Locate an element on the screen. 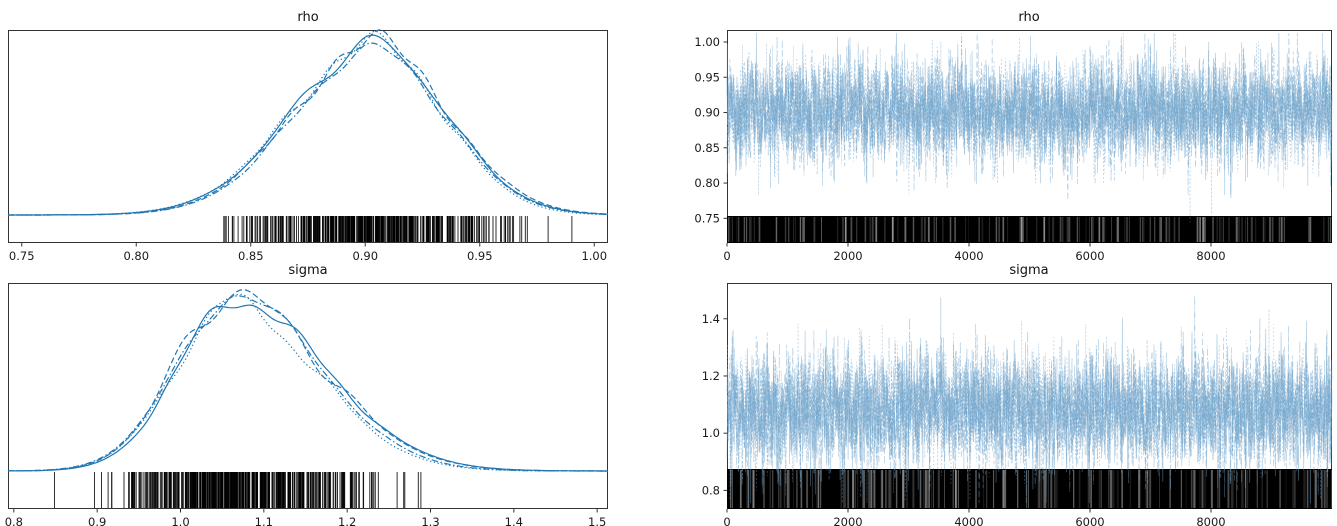  x-tick-label: 1.0 is located at coordinates (180, 520).